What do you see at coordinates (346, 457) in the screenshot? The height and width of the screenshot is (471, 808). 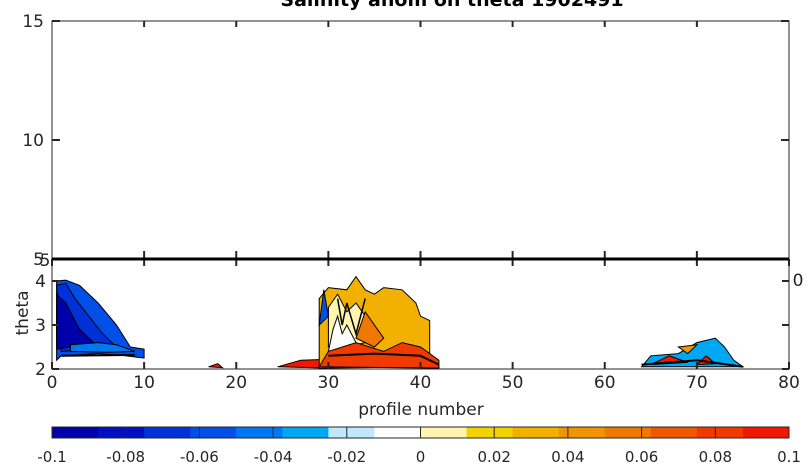 I see `colorbar-tick-label: -0.02` at bounding box center [346, 457].